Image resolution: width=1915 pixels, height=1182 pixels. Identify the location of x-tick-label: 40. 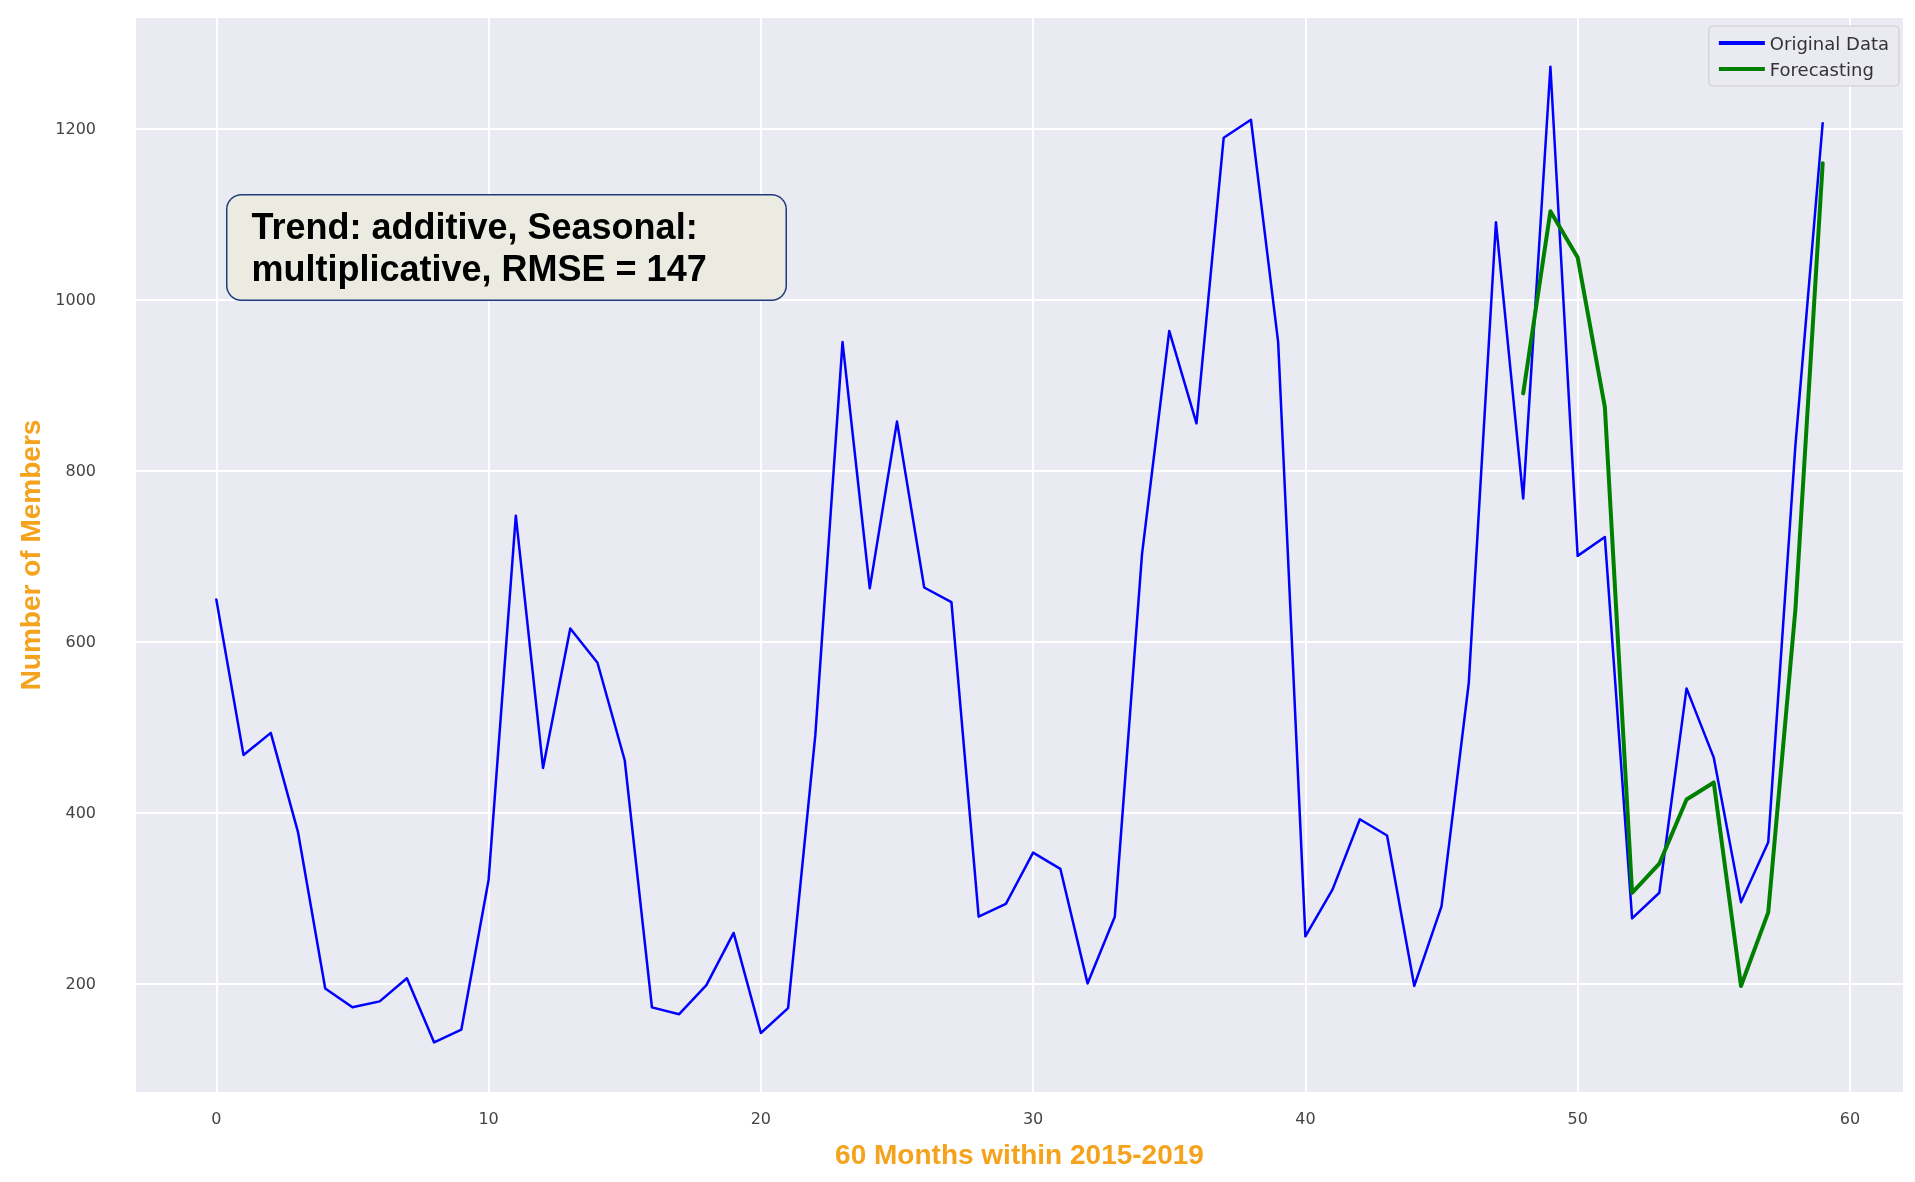
(1305, 1118).